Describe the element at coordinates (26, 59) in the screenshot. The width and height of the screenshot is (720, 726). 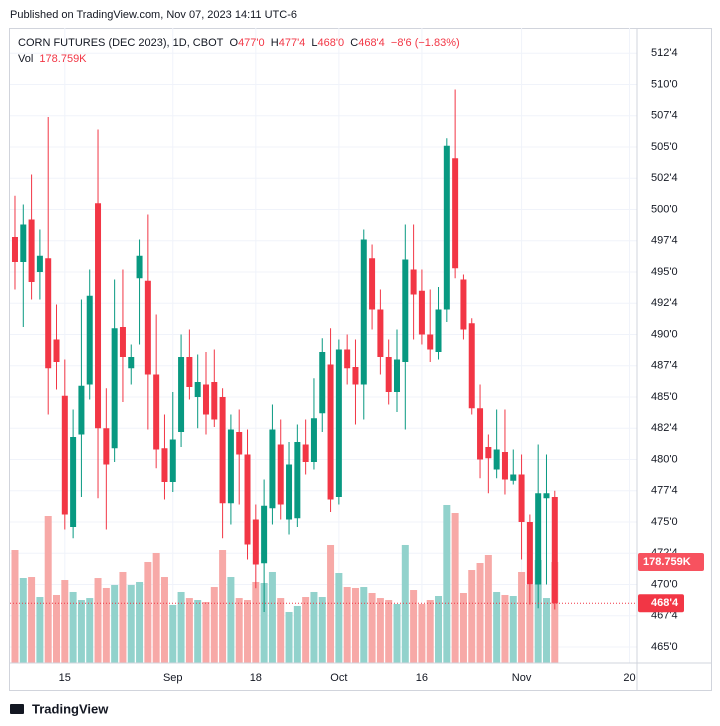
I see `volume-label: Vol` at that location.